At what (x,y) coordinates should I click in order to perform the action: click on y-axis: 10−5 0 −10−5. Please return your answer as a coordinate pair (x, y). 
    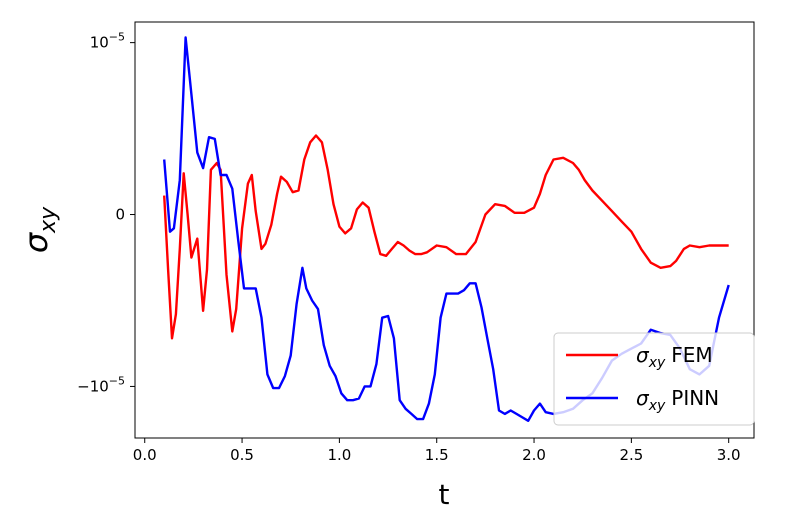
    Looking at the image, I should click on (106, 213).